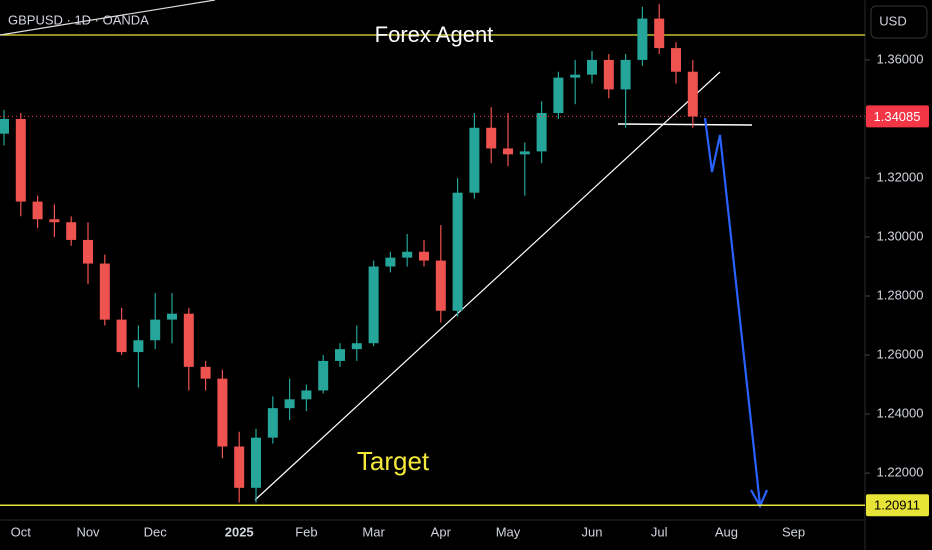  I want to click on arrow-head, so click(759, 499).